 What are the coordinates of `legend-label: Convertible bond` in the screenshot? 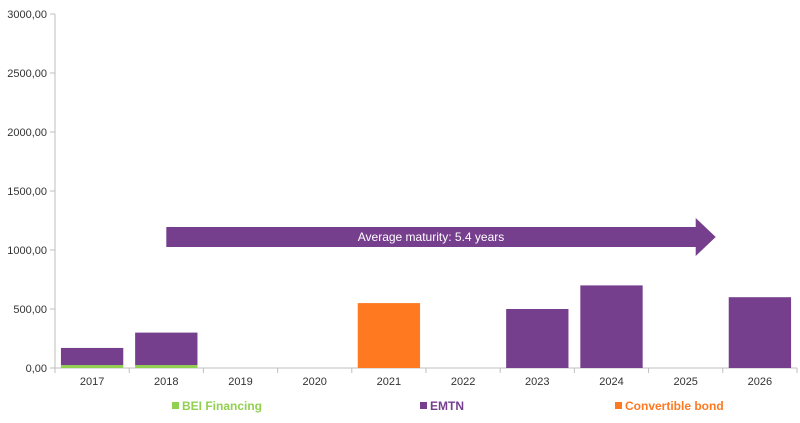 It's located at (674, 406).